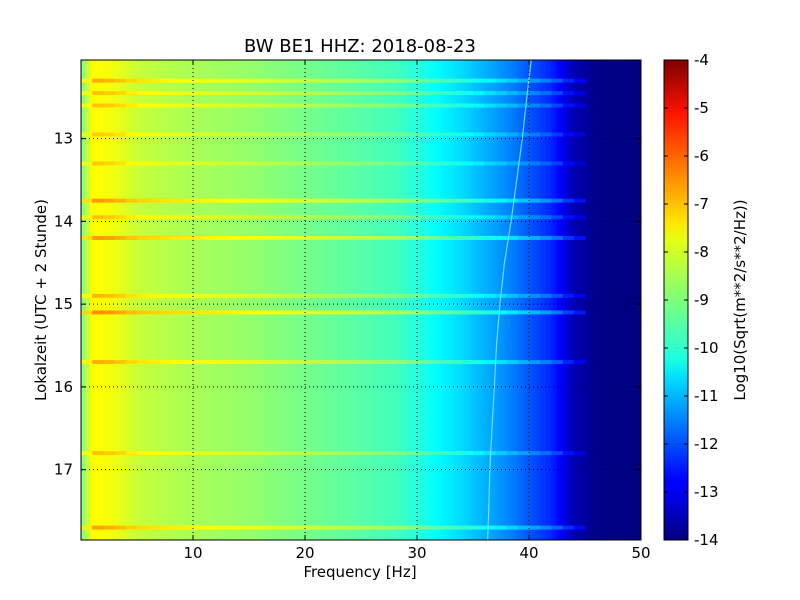 The height and width of the screenshot is (600, 800). What do you see at coordinates (706, 444) in the screenshot?
I see `colorbar-tick-label: -12` at bounding box center [706, 444].